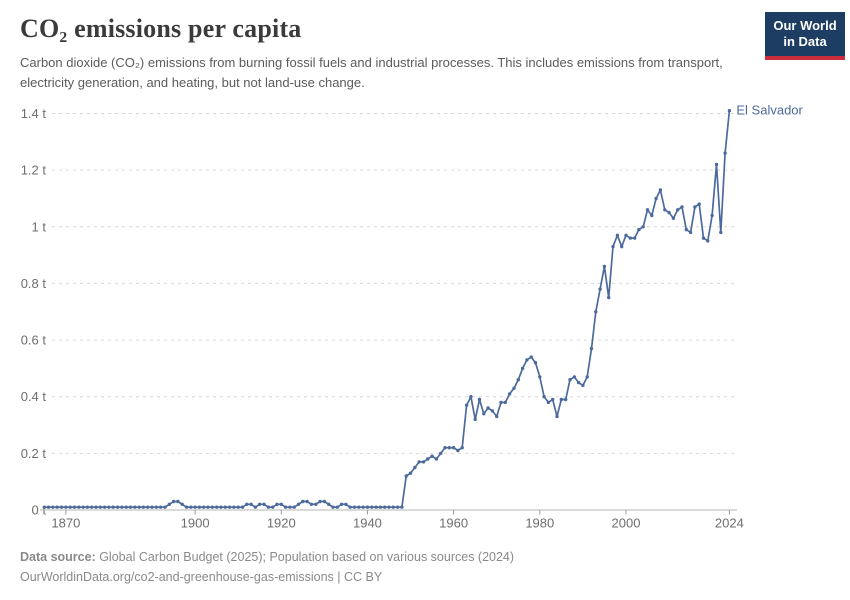 The image size is (850, 600). I want to click on owid-logo: Our World in Data, so click(805, 36).